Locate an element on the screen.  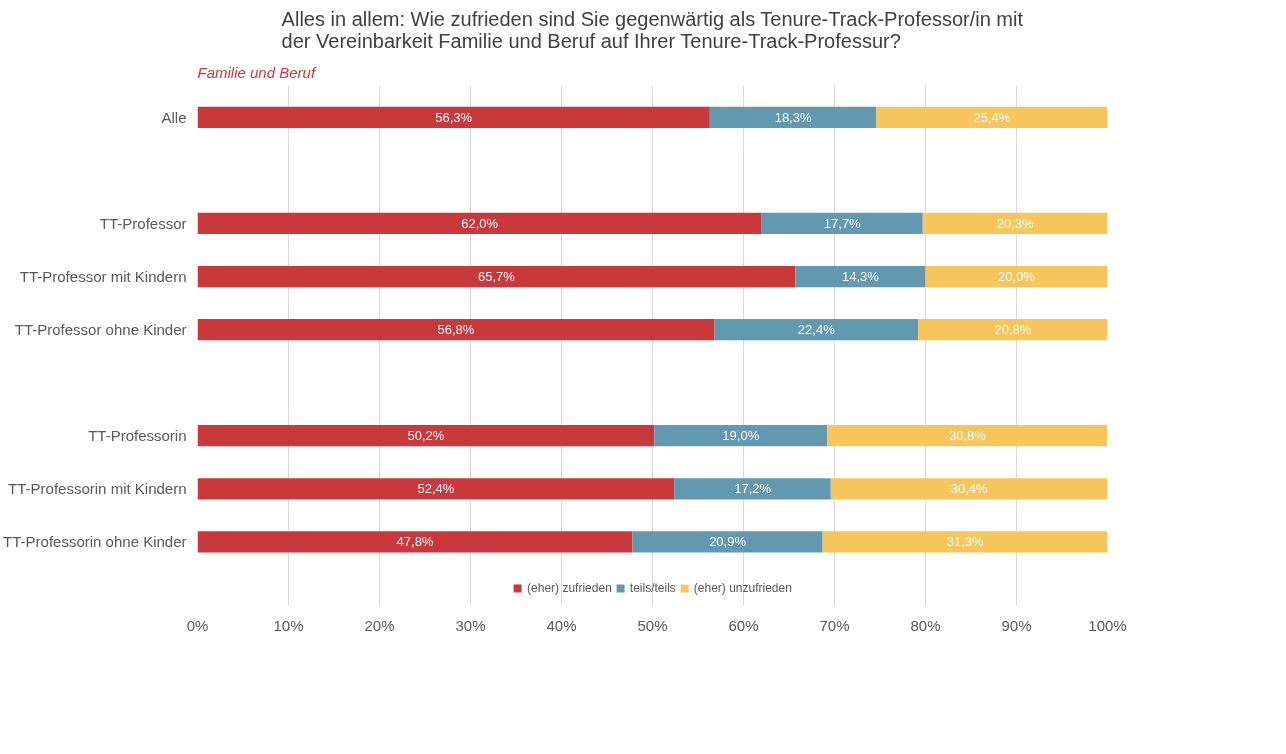
data-label: 52,4% is located at coordinates (436, 489).